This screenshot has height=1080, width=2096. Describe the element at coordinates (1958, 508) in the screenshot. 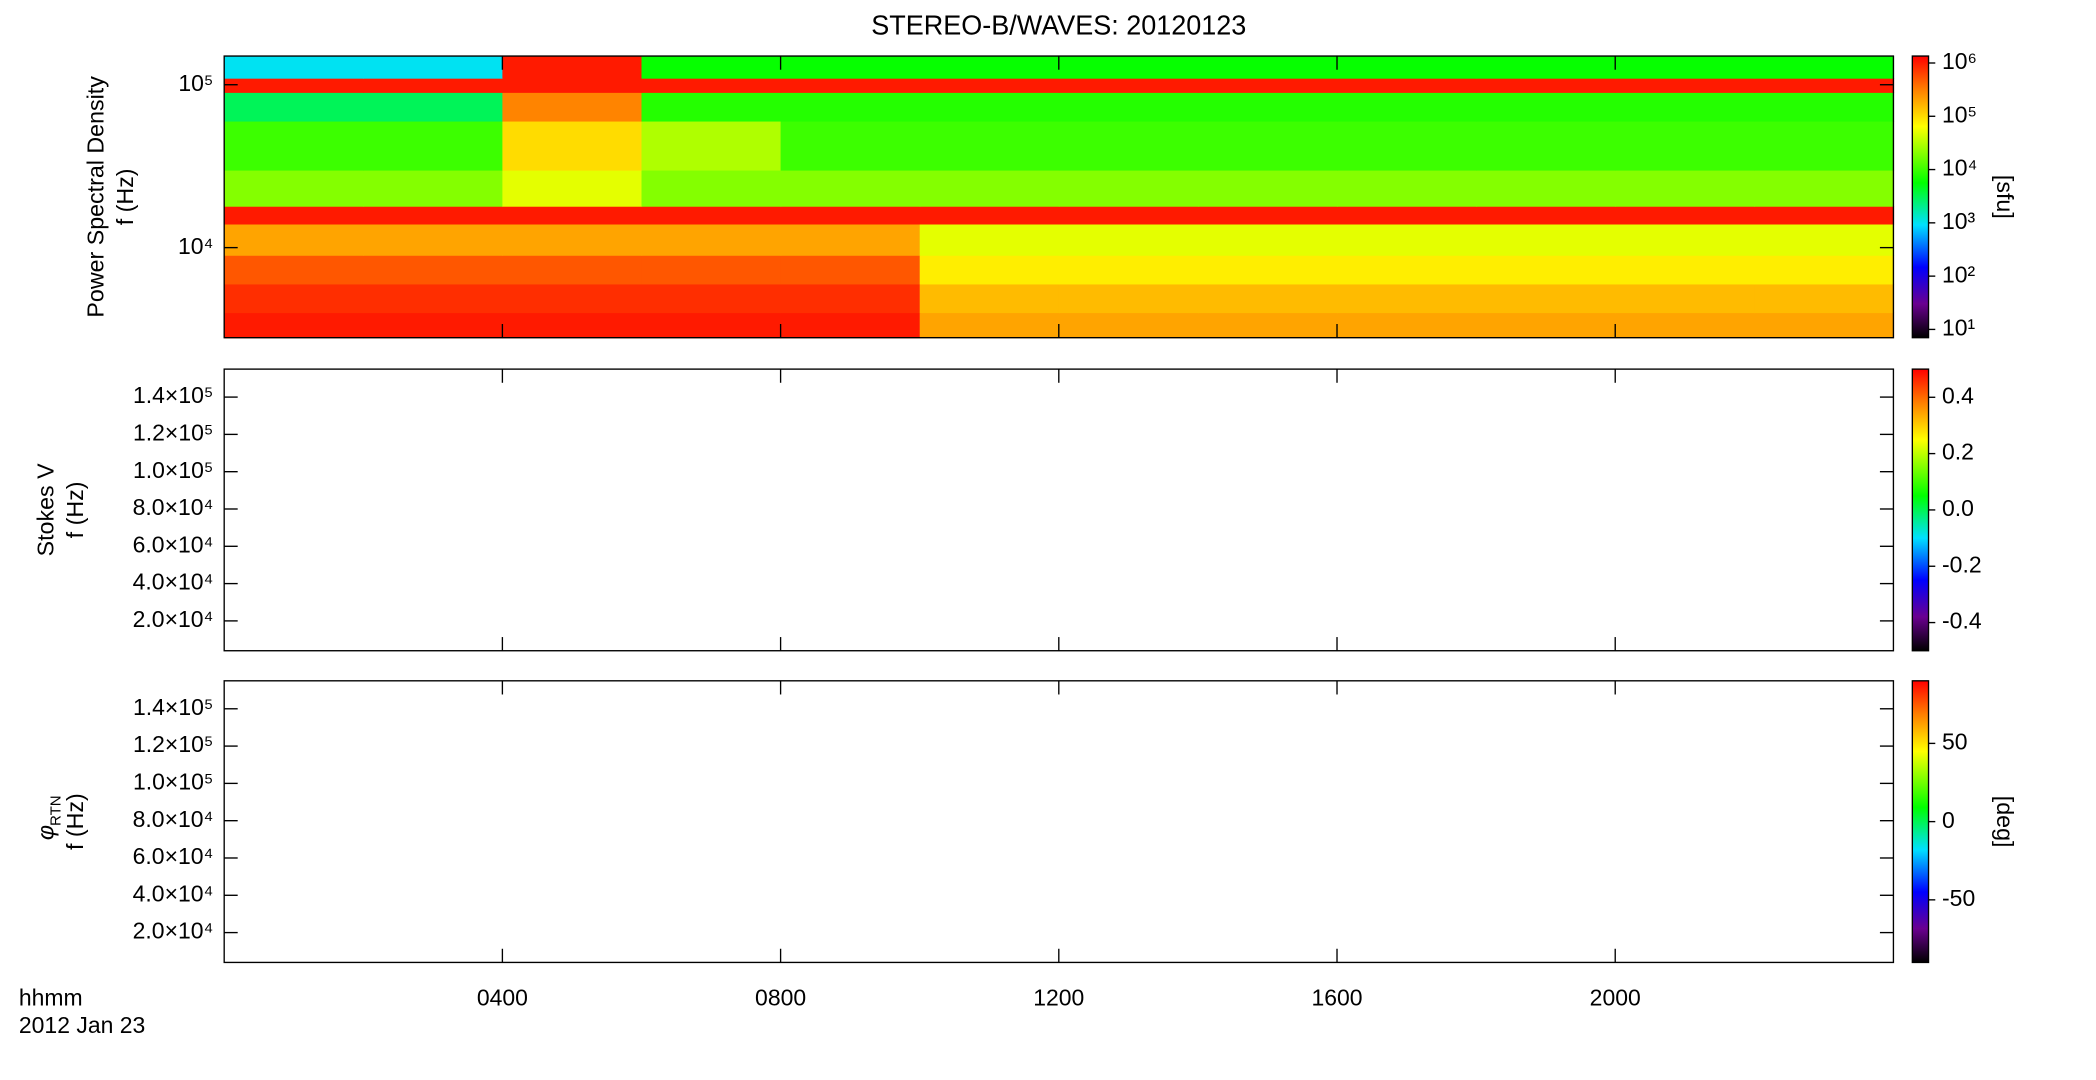

I see `colorbar-tick-label: 0.0` at that location.